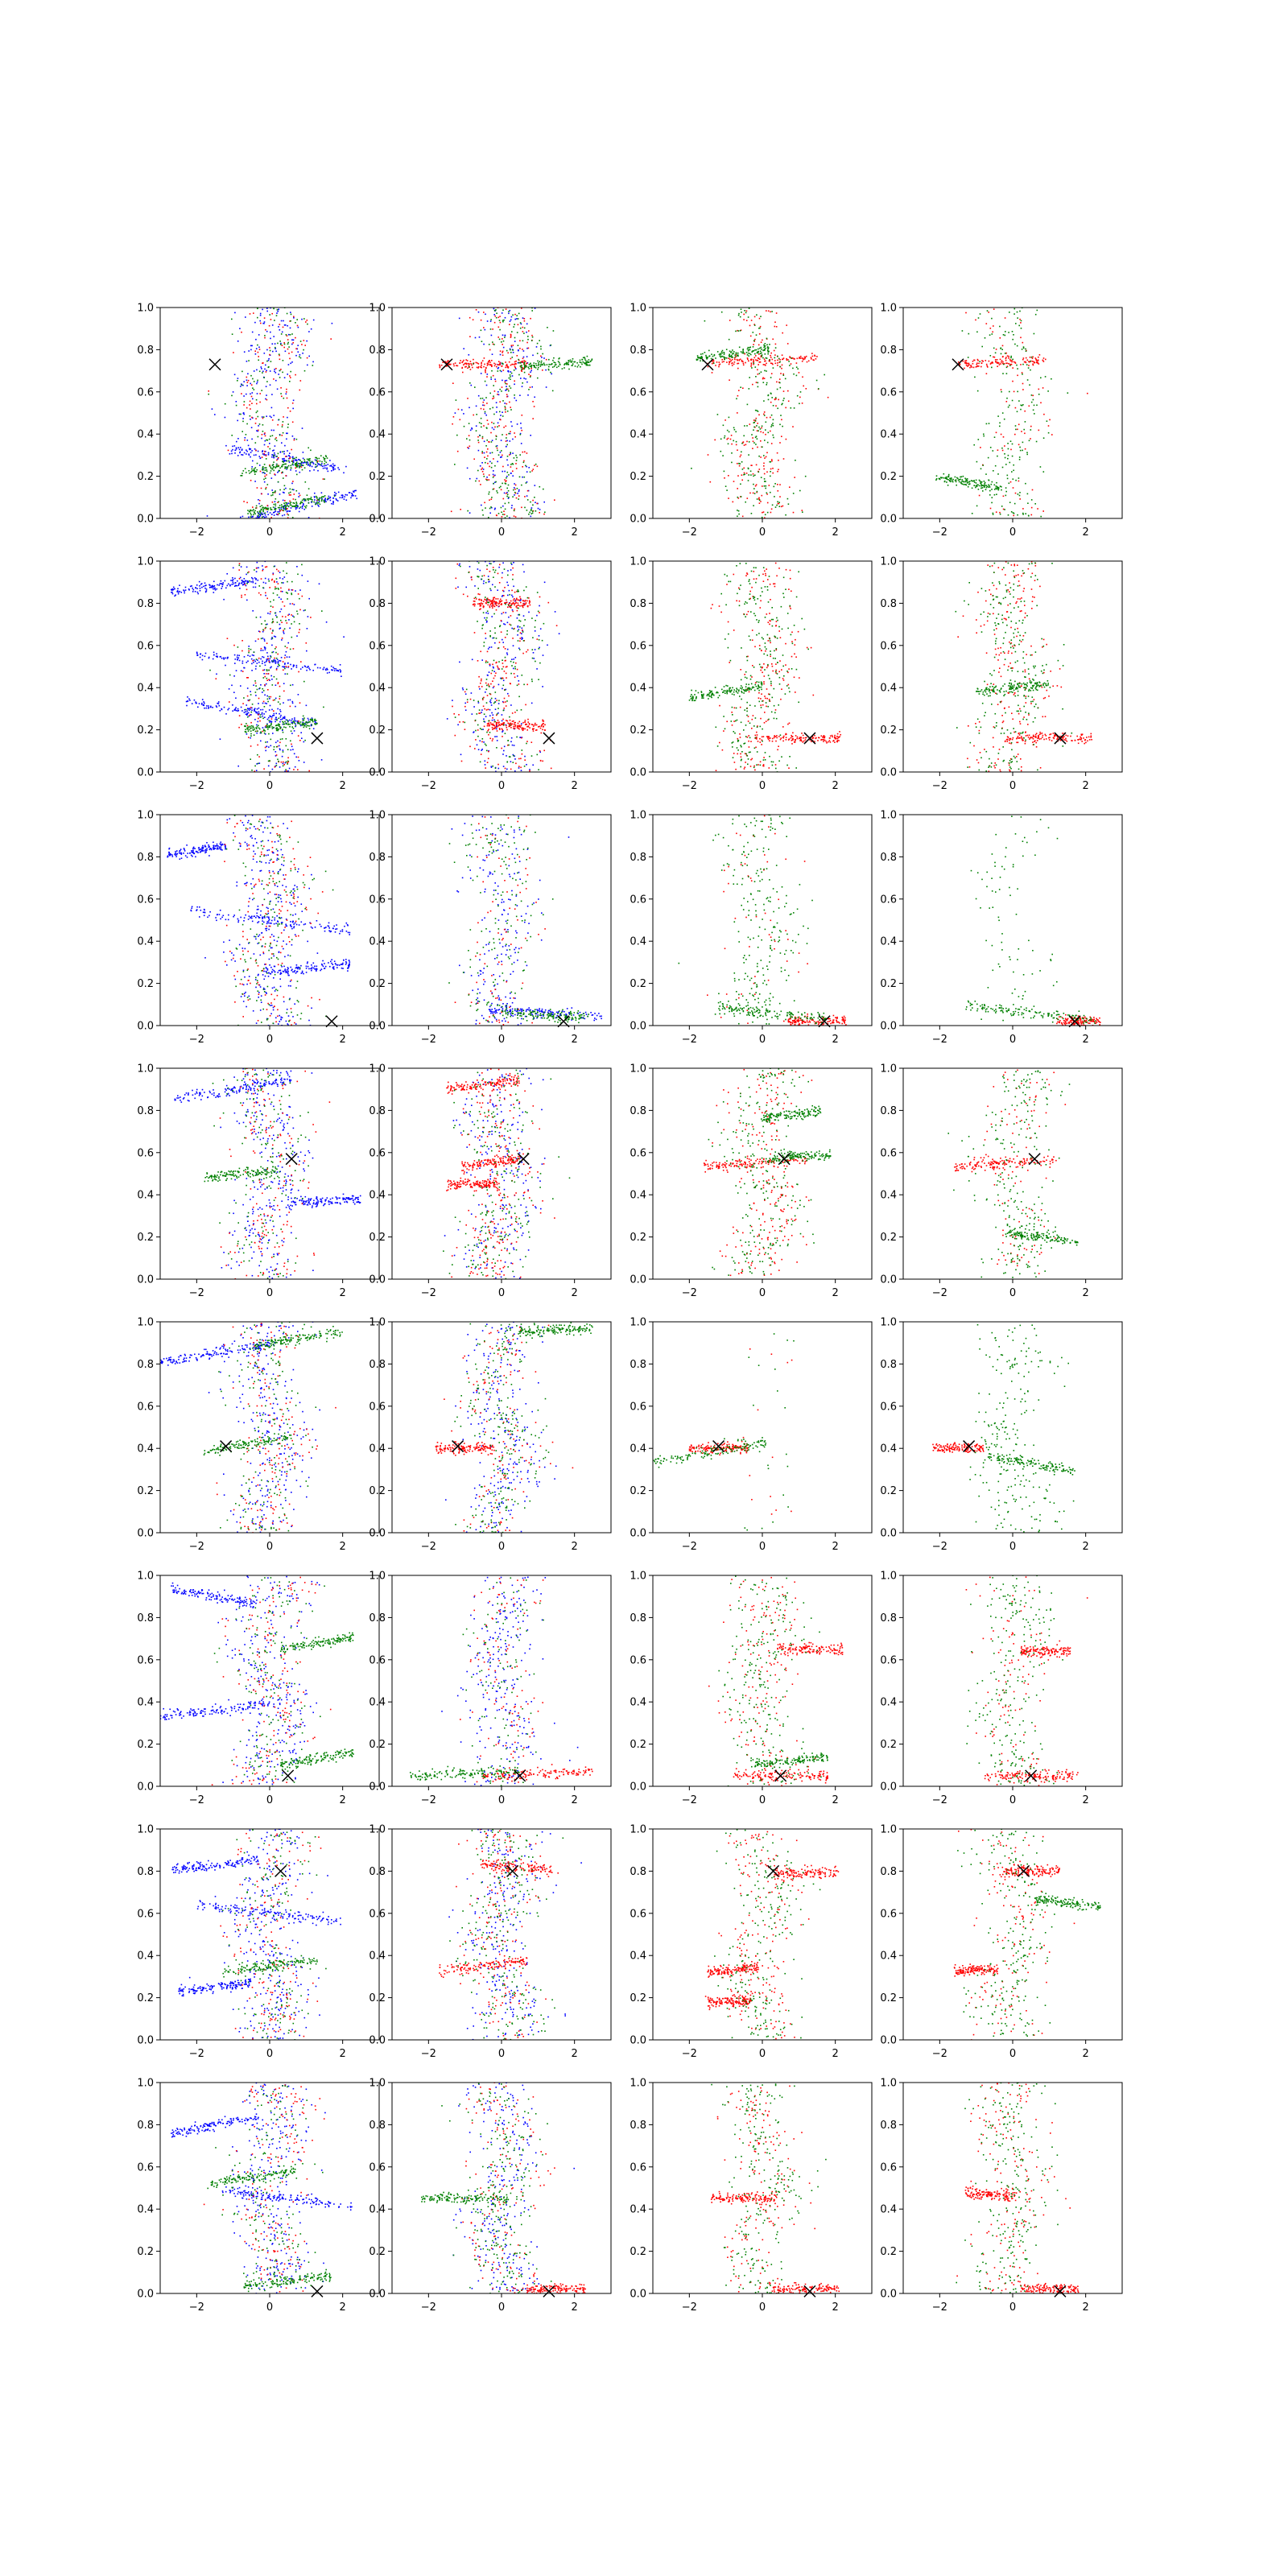 This screenshot has width=1288, height=2576. Describe the element at coordinates (1086, 532) in the screenshot. I see `x-tick-label: 2` at that location.